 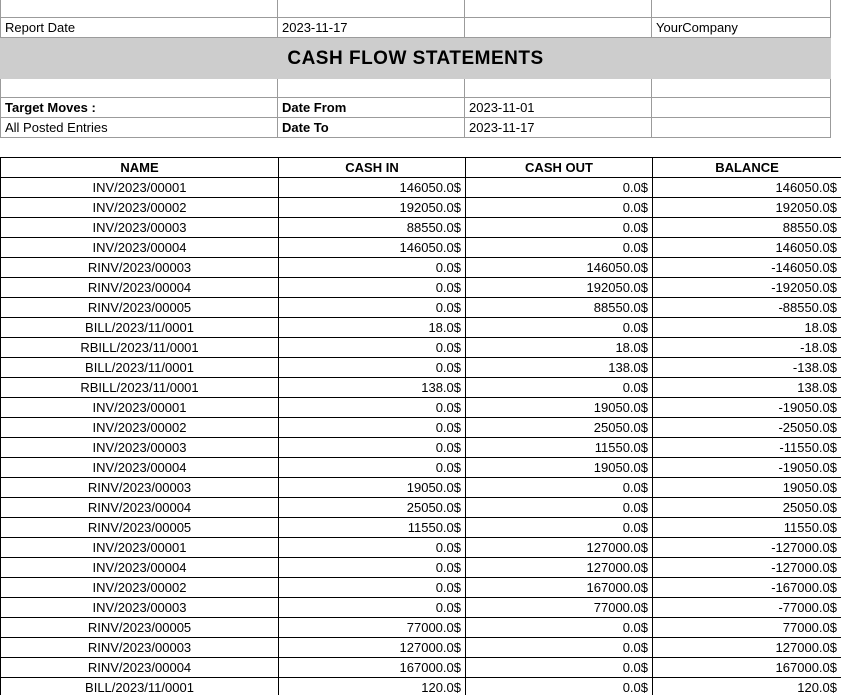 What do you see at coordinates (420, 147) in the screenshot?
I see `spacer` at bounding box center [420, 147].